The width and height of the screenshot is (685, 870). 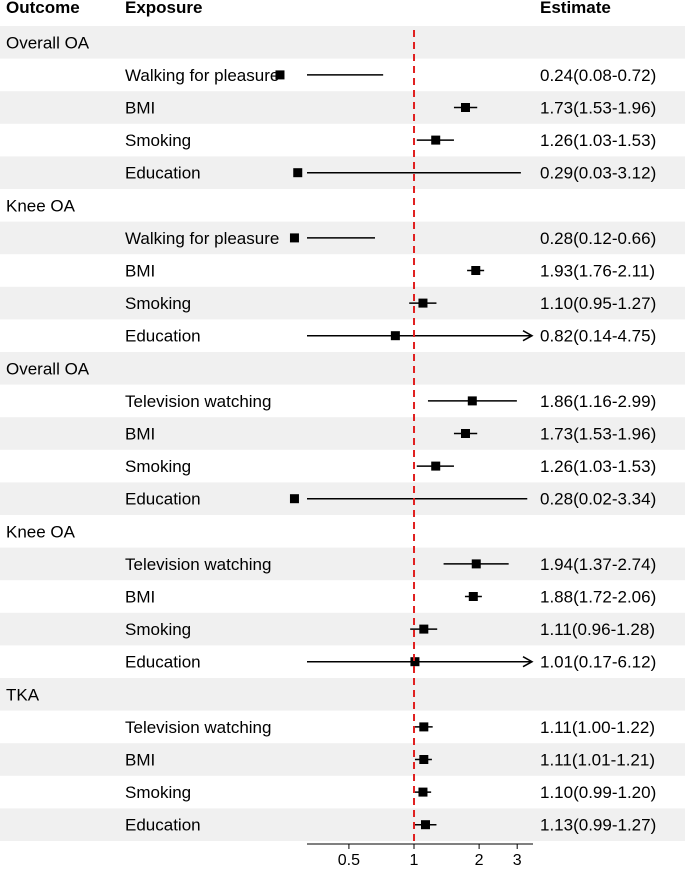 I want to click on x-tick-label: 0.5, so click(x=349, y=860).